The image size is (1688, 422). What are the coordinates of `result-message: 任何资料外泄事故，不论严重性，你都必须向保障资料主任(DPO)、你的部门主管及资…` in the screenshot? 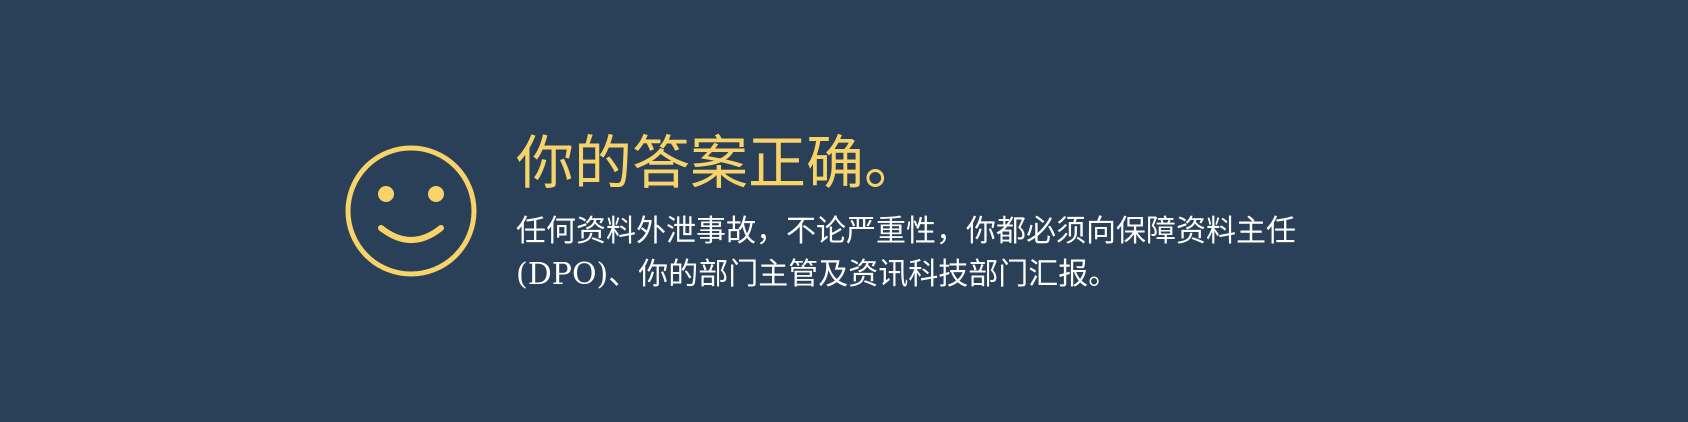 It's located at (906, 253).